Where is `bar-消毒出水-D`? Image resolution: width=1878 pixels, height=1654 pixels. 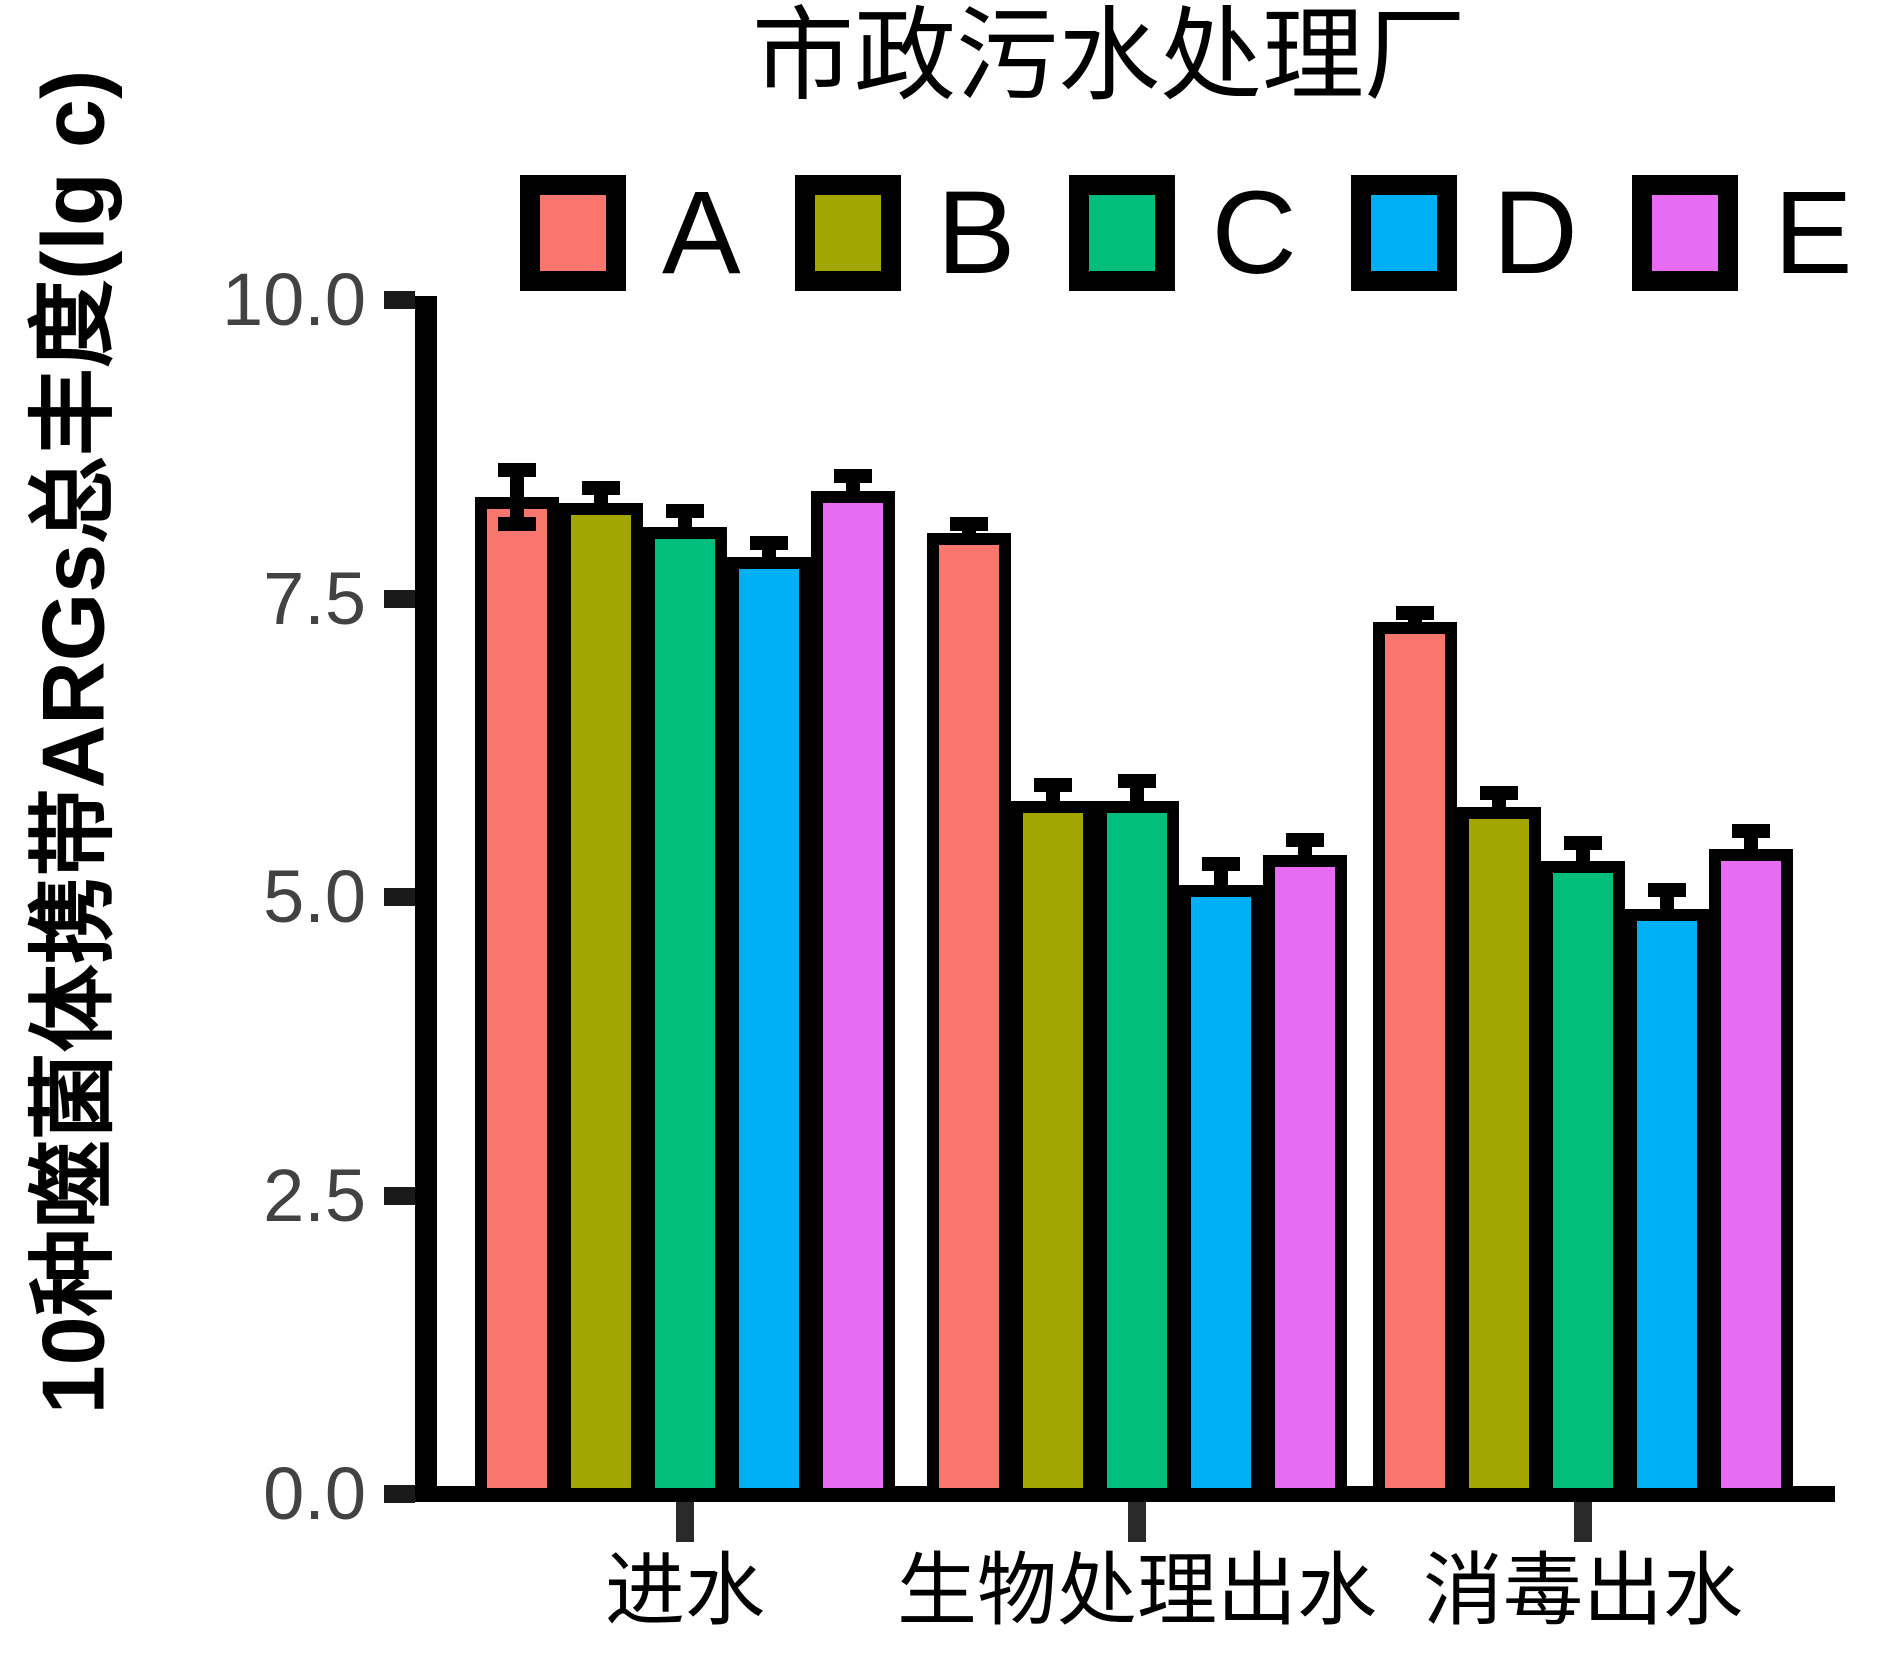
bar-消毒出水-D is located at coordinates (1667, 1204).